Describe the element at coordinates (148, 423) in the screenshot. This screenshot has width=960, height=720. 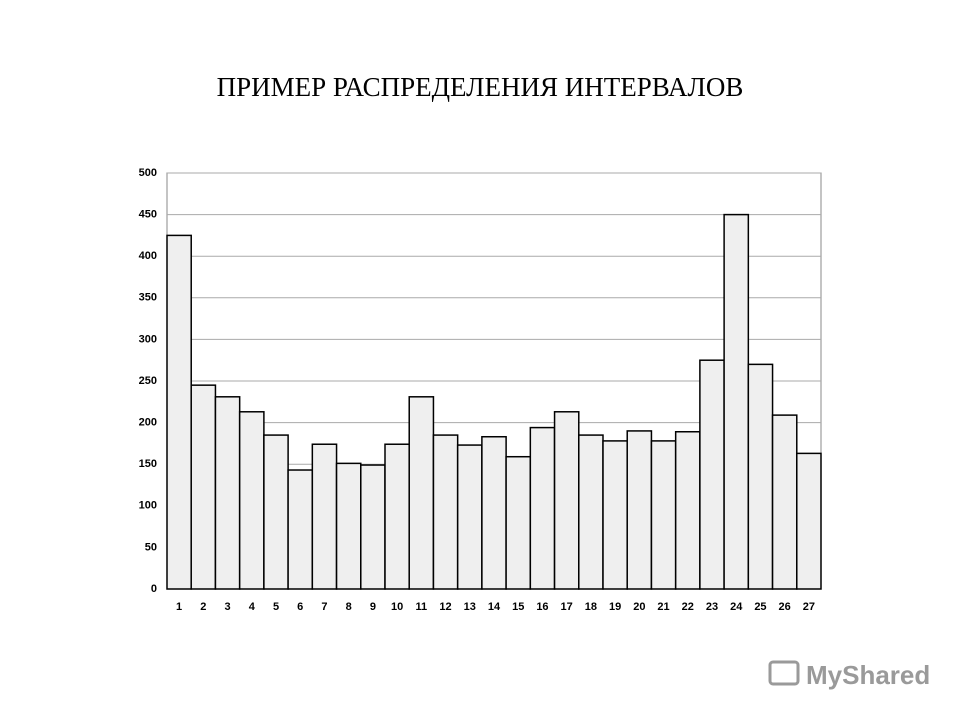
I see `y-tick-label: 200` at that location.